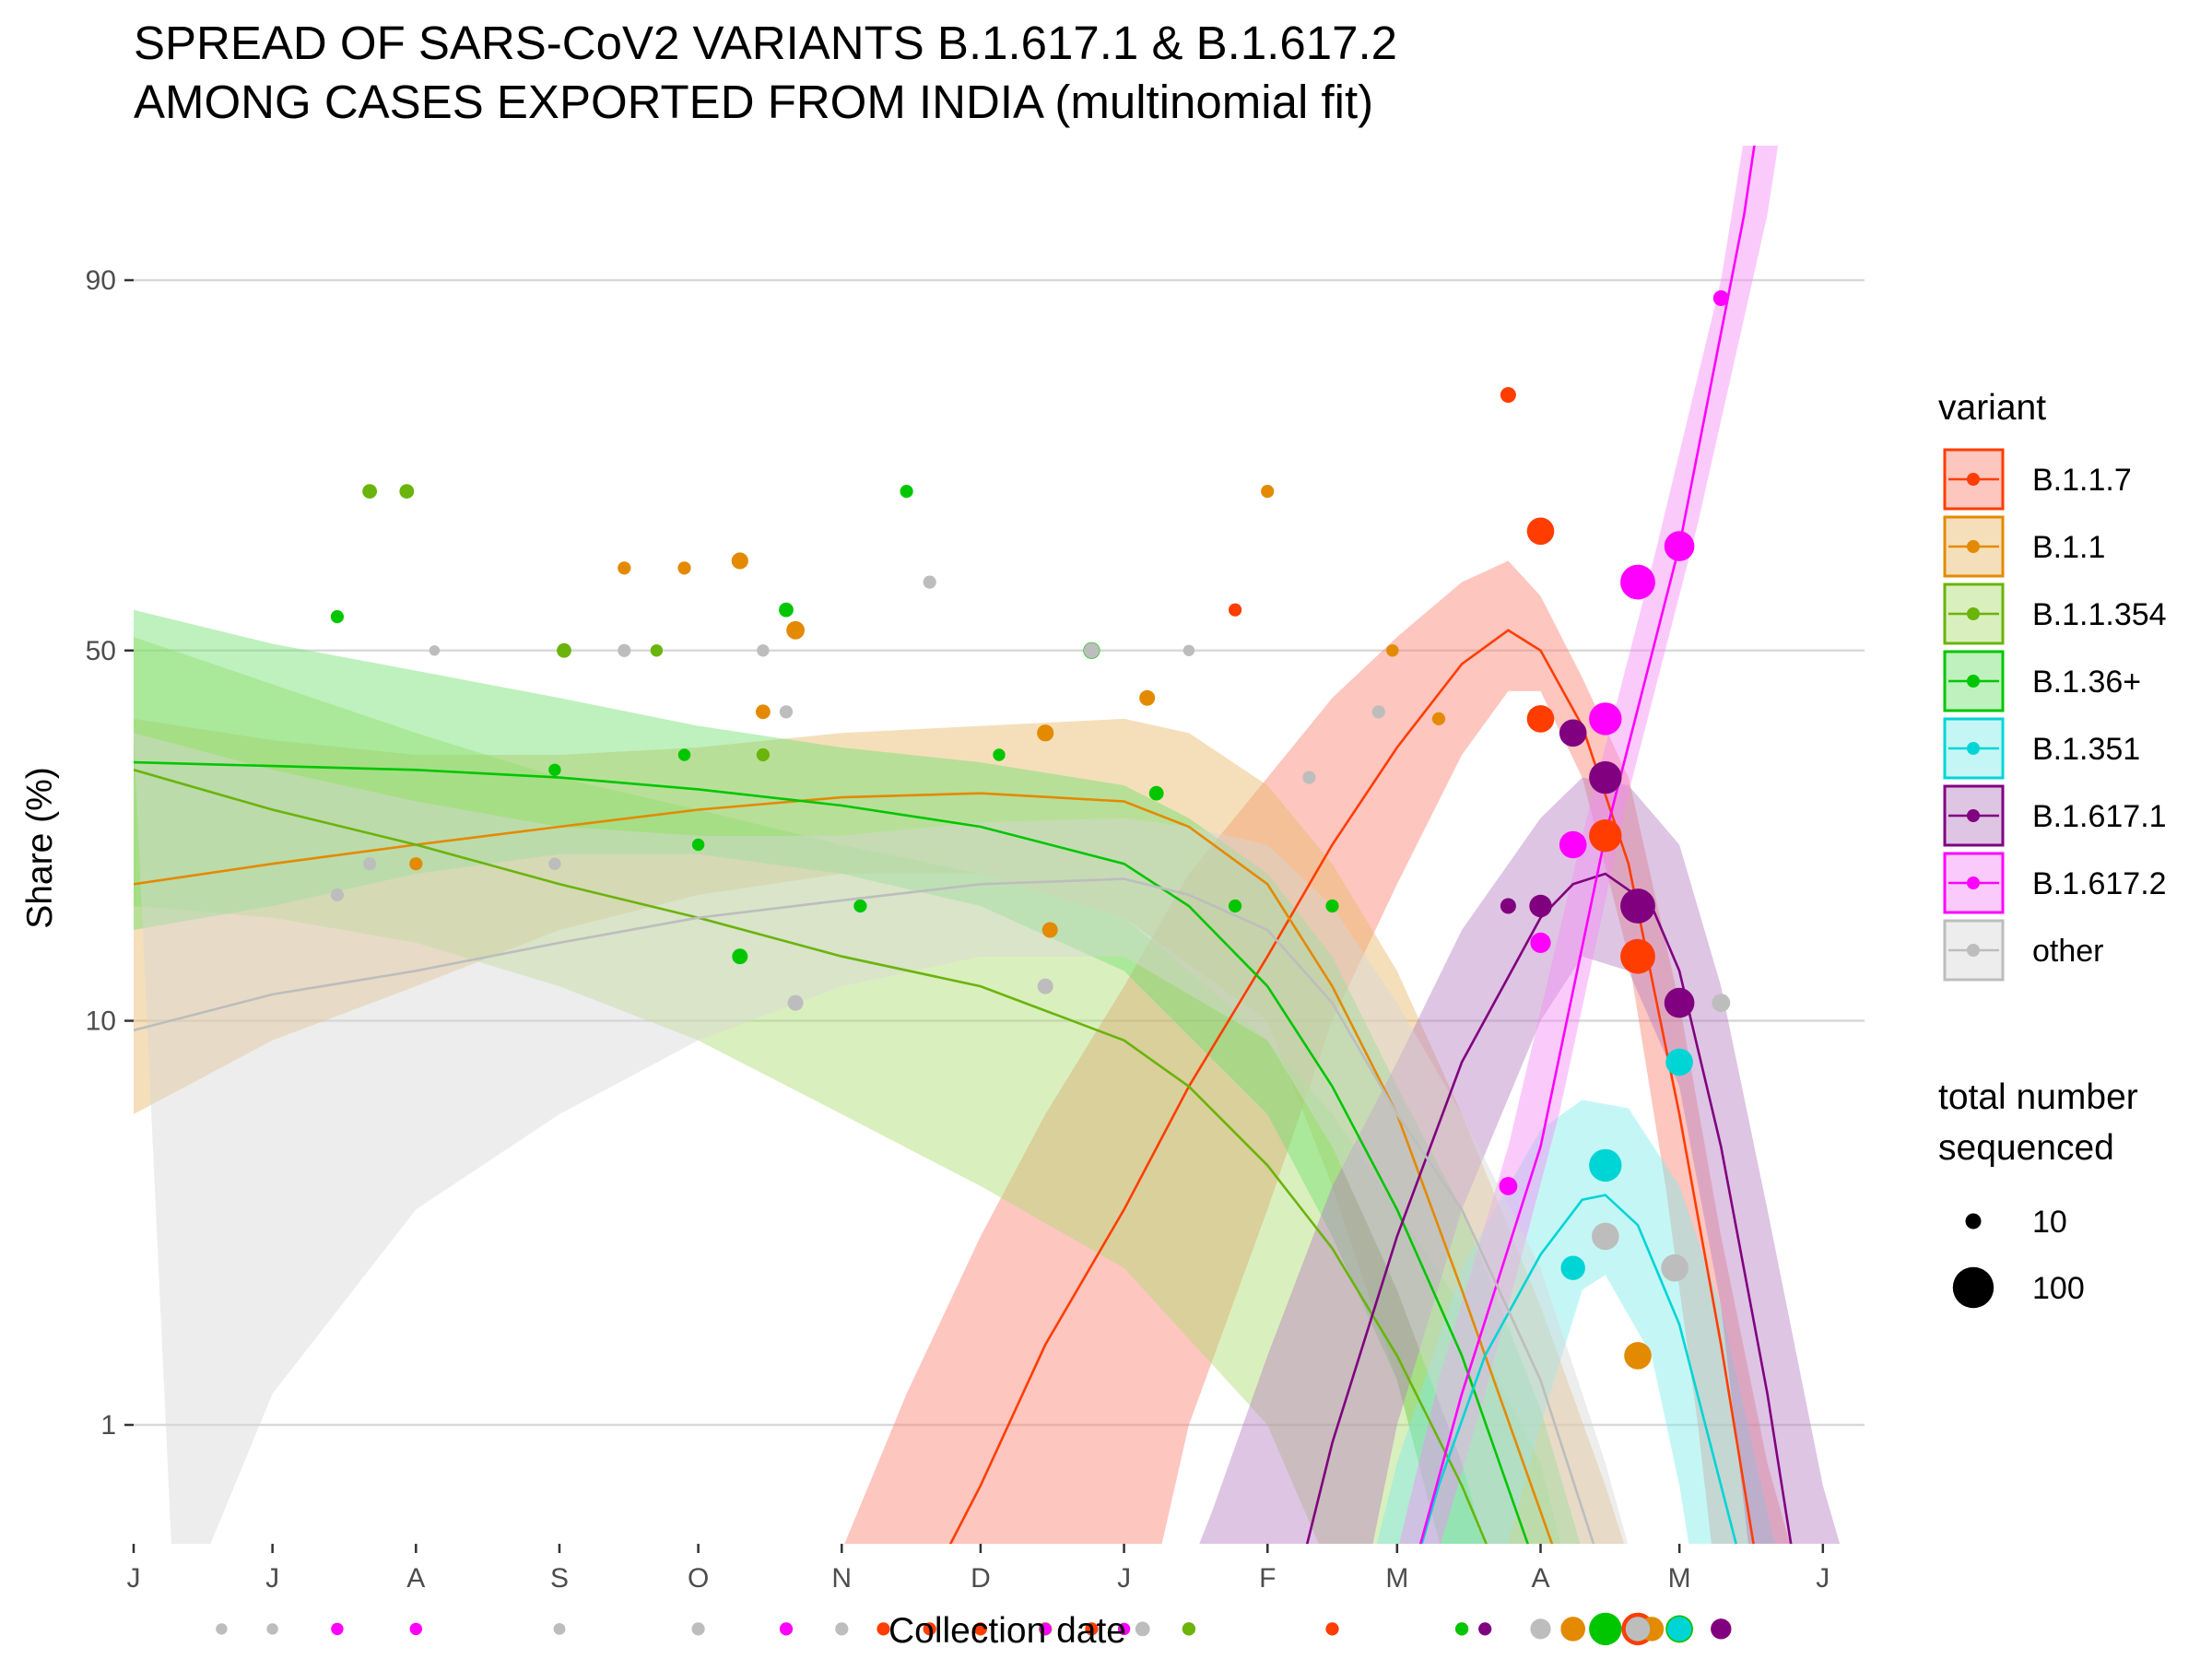 The image size is (2212, 1659). I want to click on point-B.1.36+-2, so click(554, 769).